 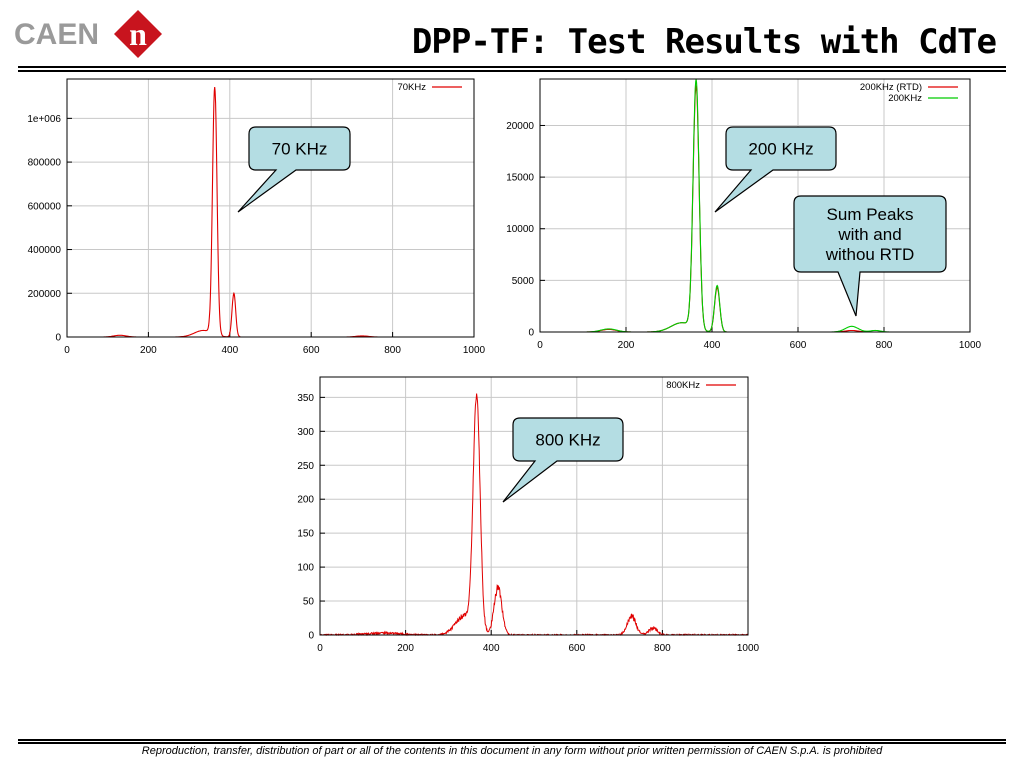 What do you see at coordinates (870, 214) in the screenshot?
I see `callout-label: Sum Peaks` at bounding box center [870, 214].